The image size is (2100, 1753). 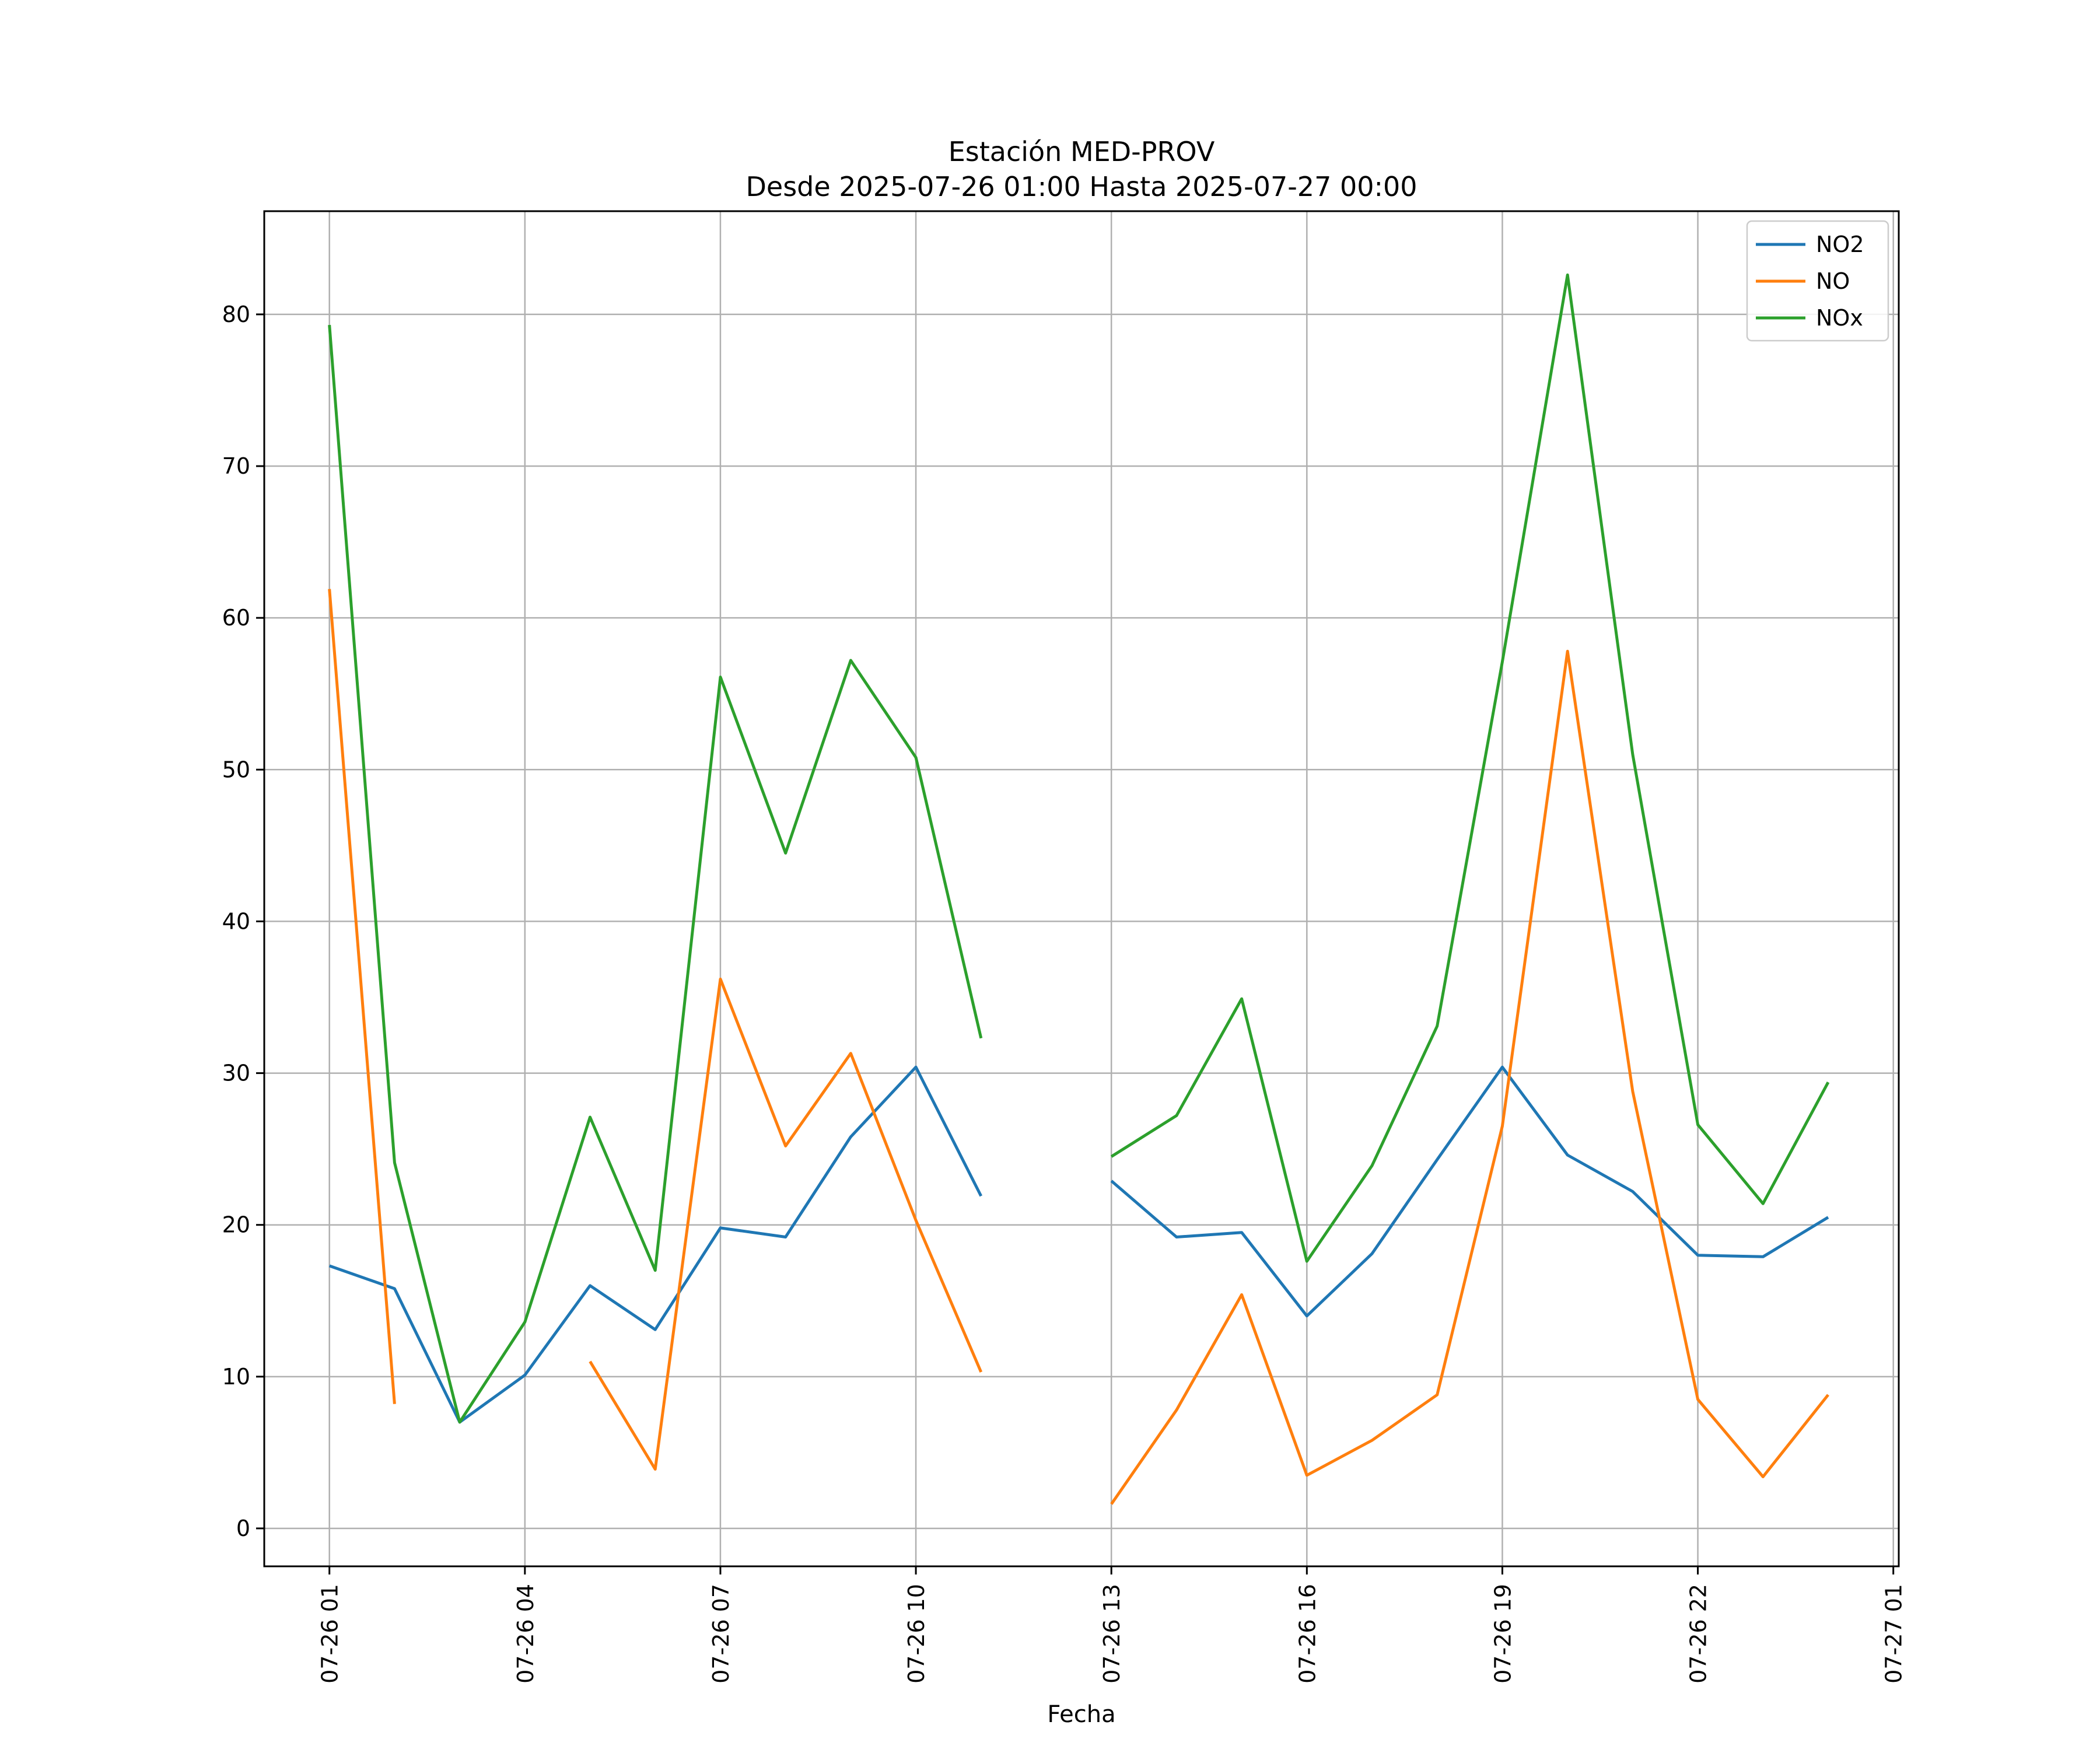 I want to click on x-tick-label: 07-26 13, so click(x=1112, y=1634).